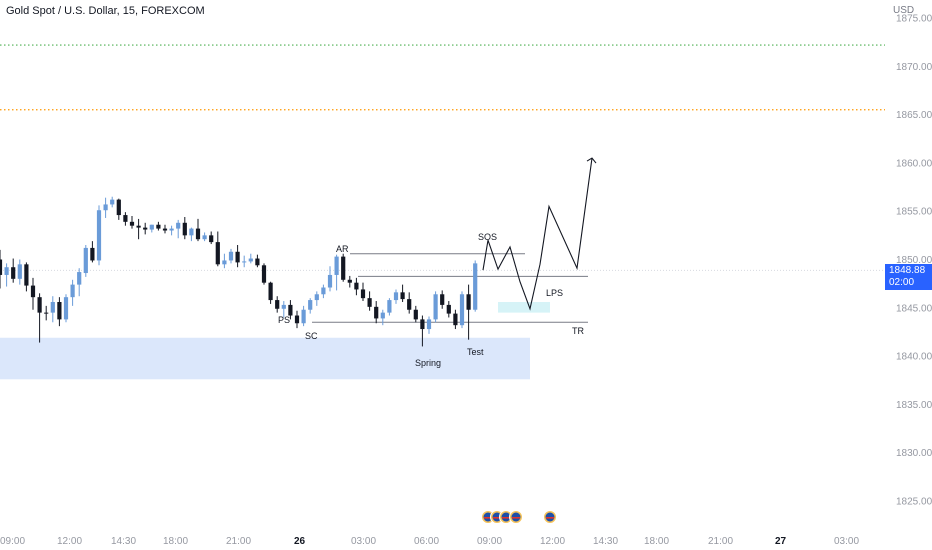 Image resolution: width=932 pixels, height=550 pixels. What do you see at coordinates (781, 541) in the screenshot?
I see `x-tick-label: 27` at bounding box center [781, 541].